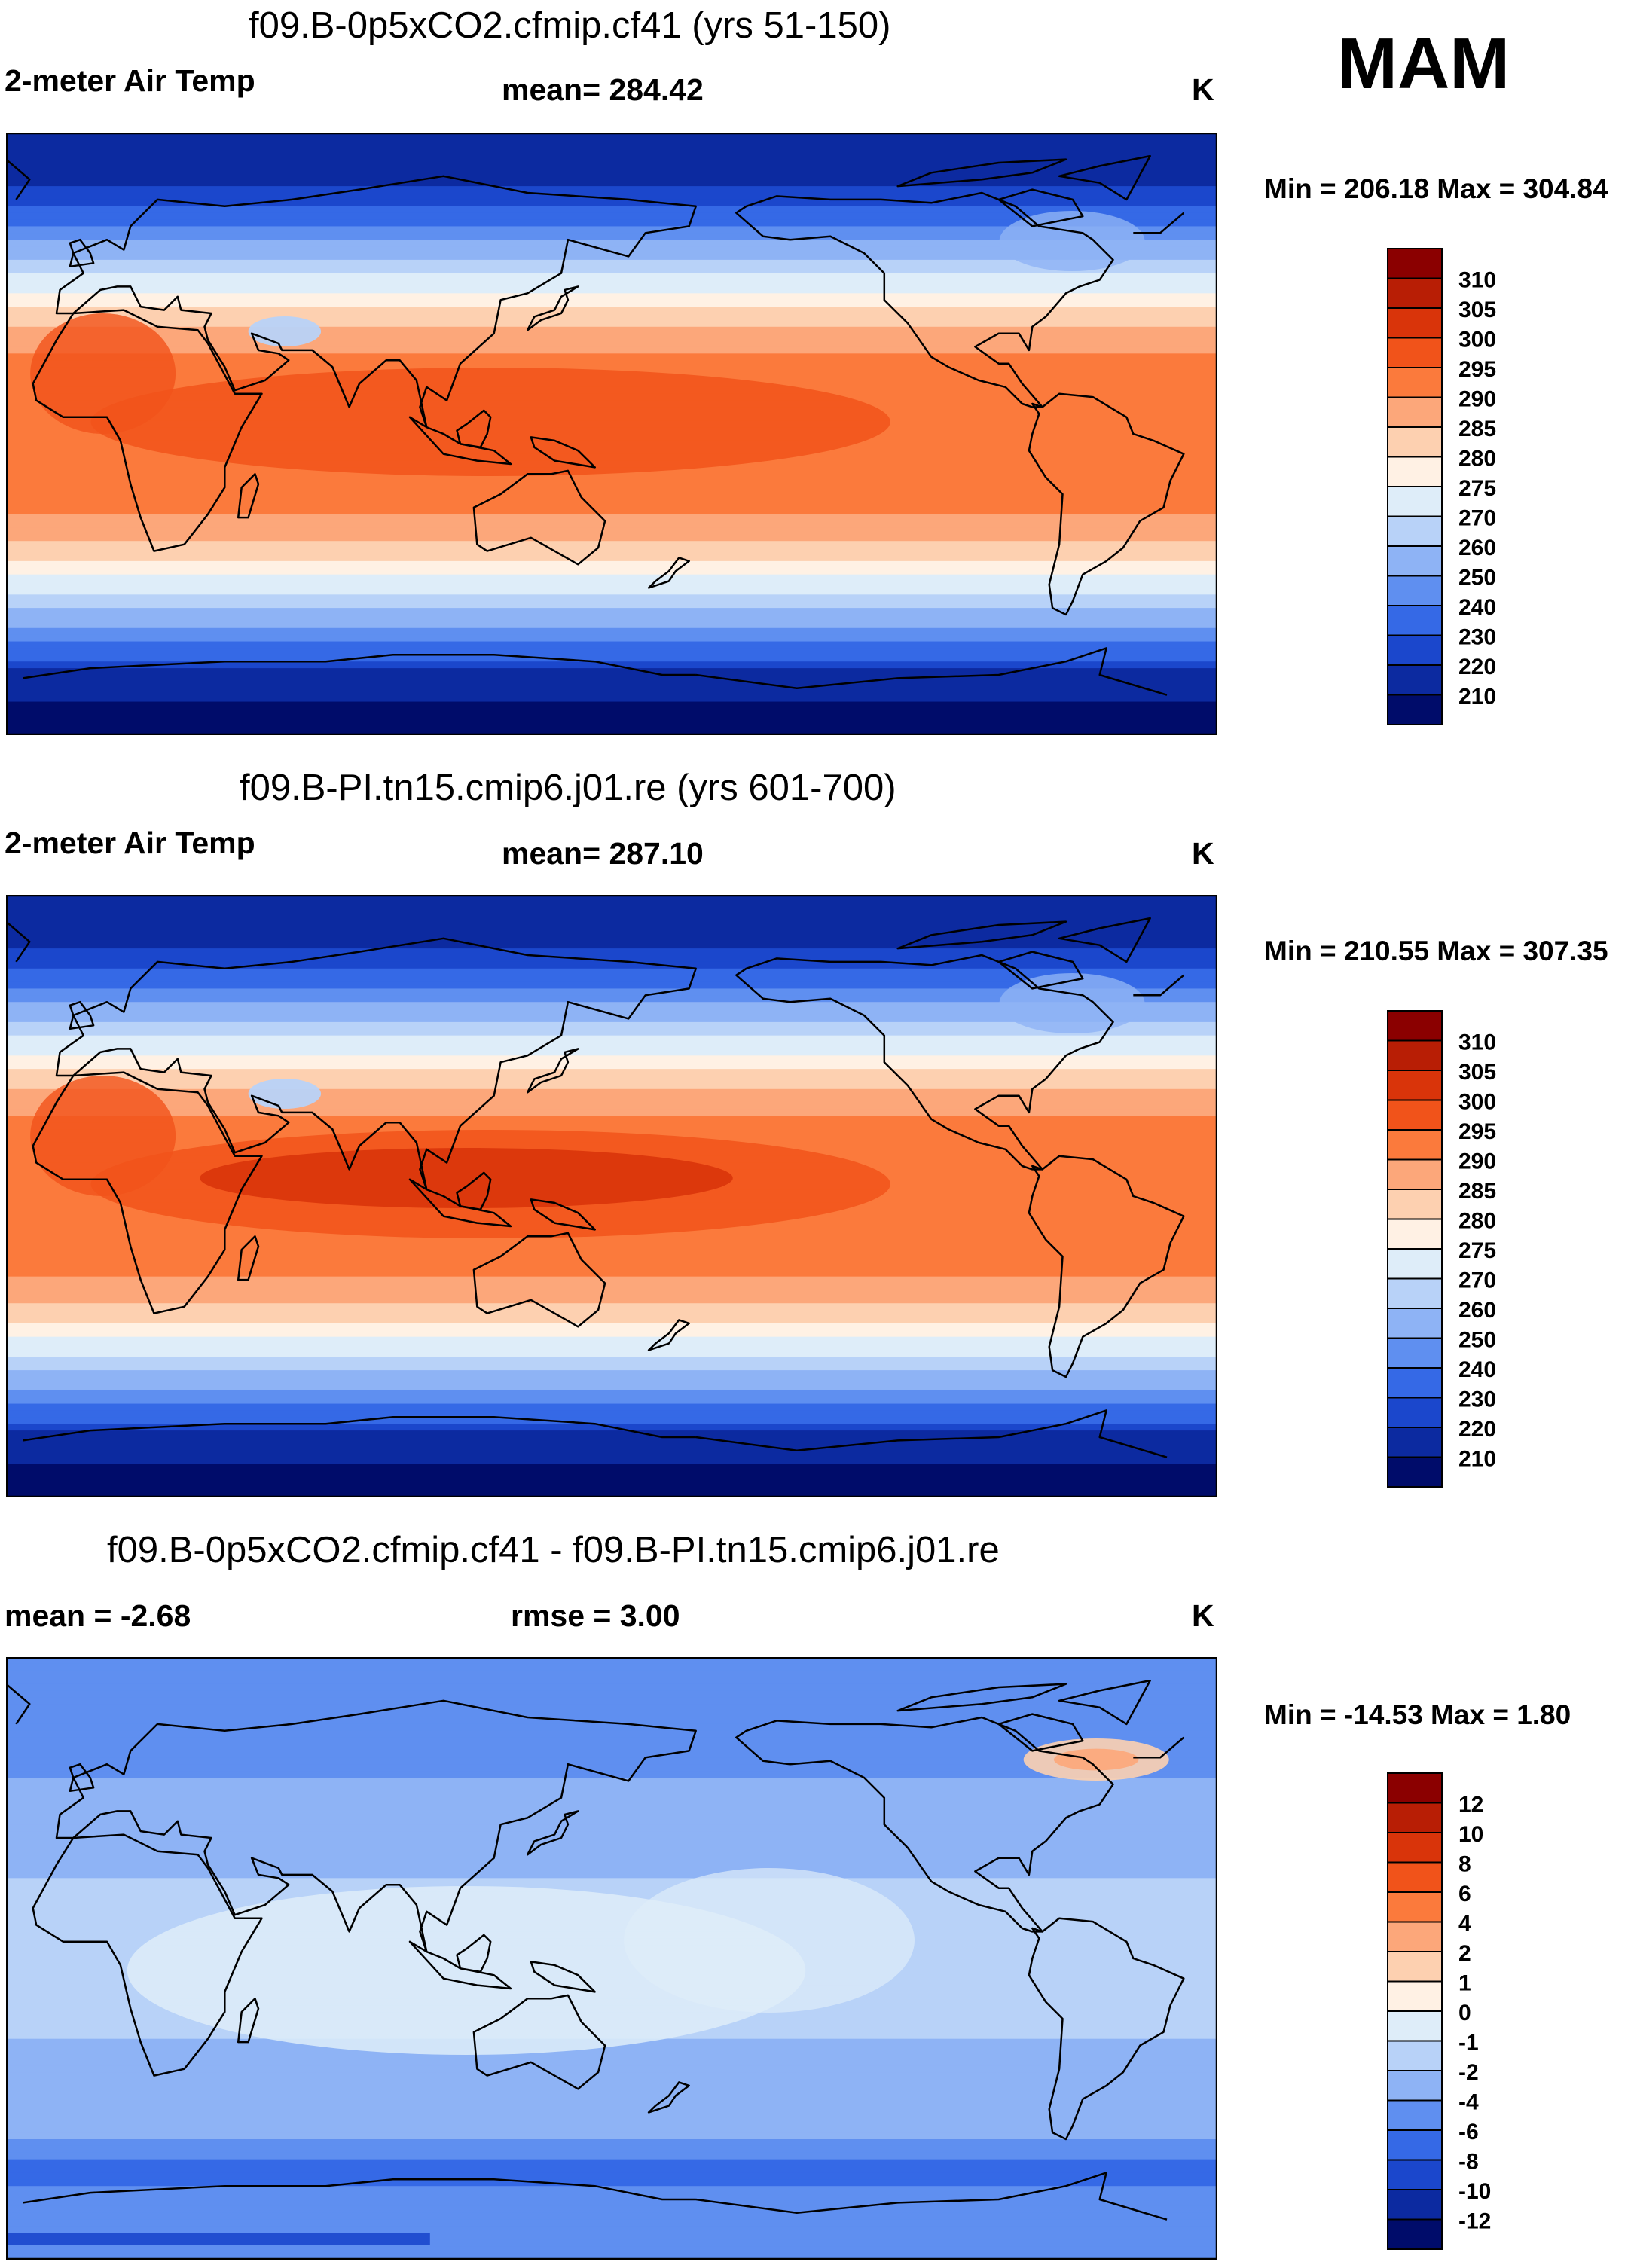  What do you see at coordinates (1477, 1073) in the screenshot?
I see `colorbar-tick-label: 305` at bounding box center [1477, 1073].